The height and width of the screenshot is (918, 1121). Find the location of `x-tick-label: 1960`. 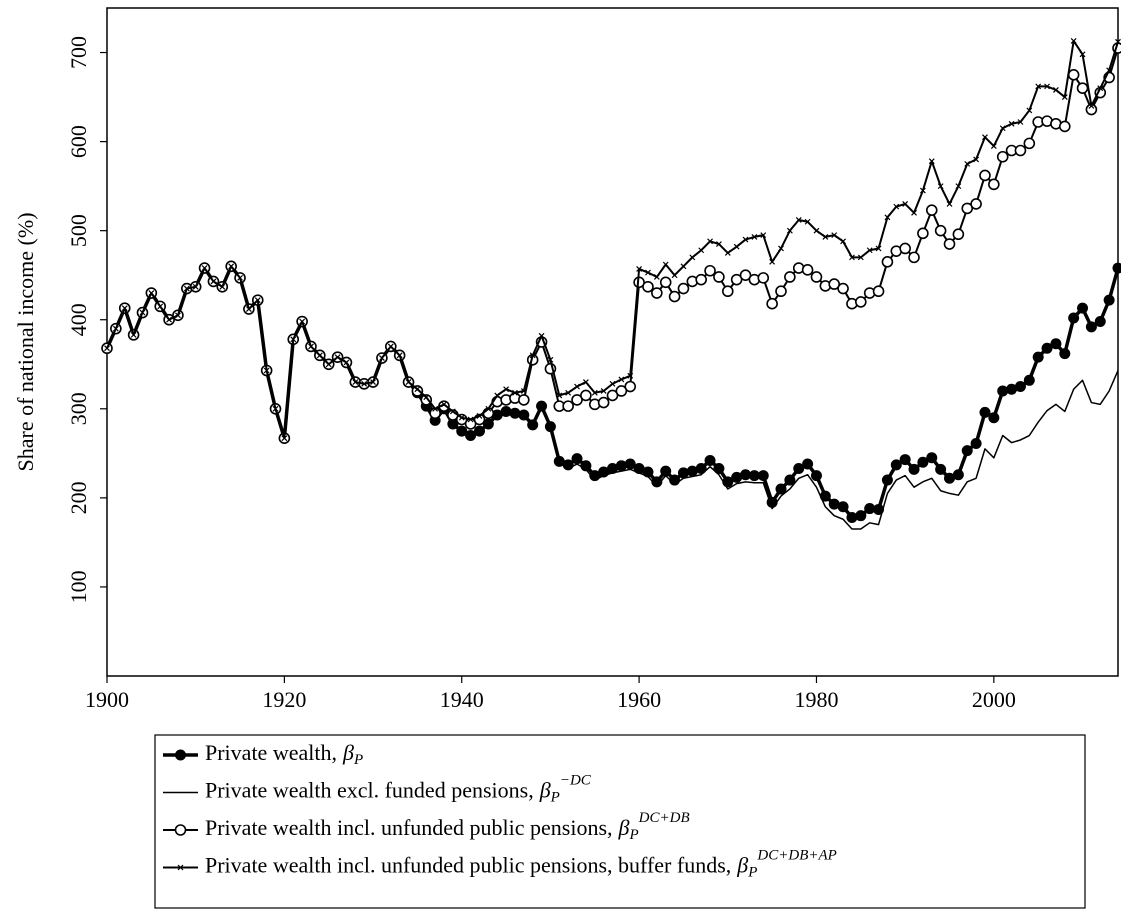

x-tick-label: 1960 is located at coordinates (639, 699).